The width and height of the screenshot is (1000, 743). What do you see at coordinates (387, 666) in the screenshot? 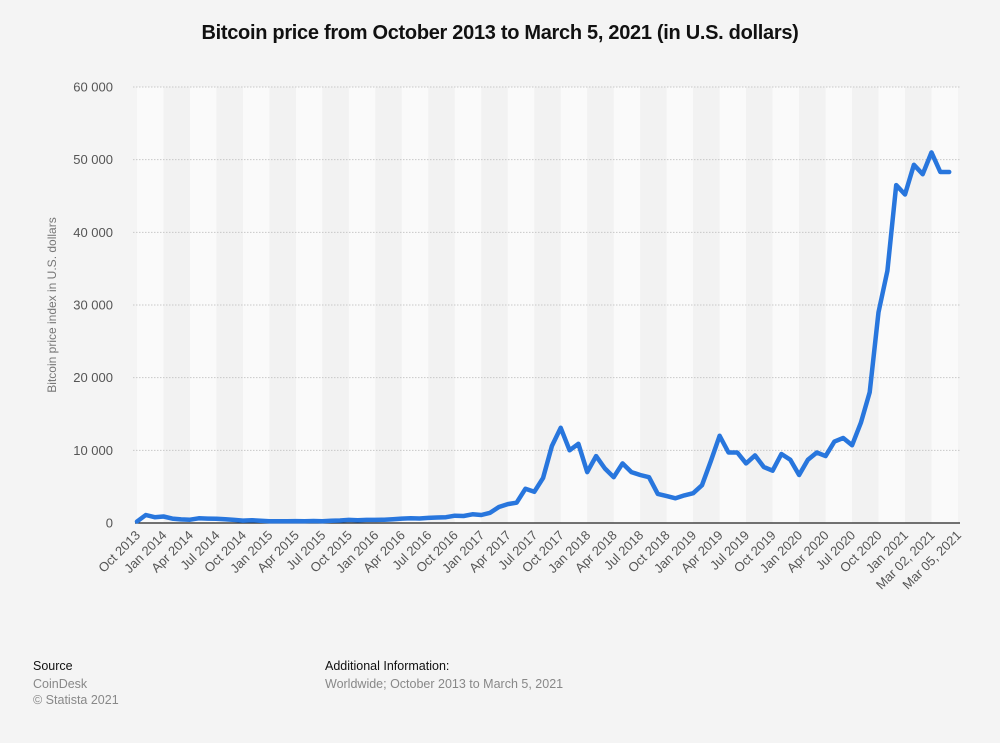
I see `info-heading: Additional Information:` at bounding box center [387, 666].